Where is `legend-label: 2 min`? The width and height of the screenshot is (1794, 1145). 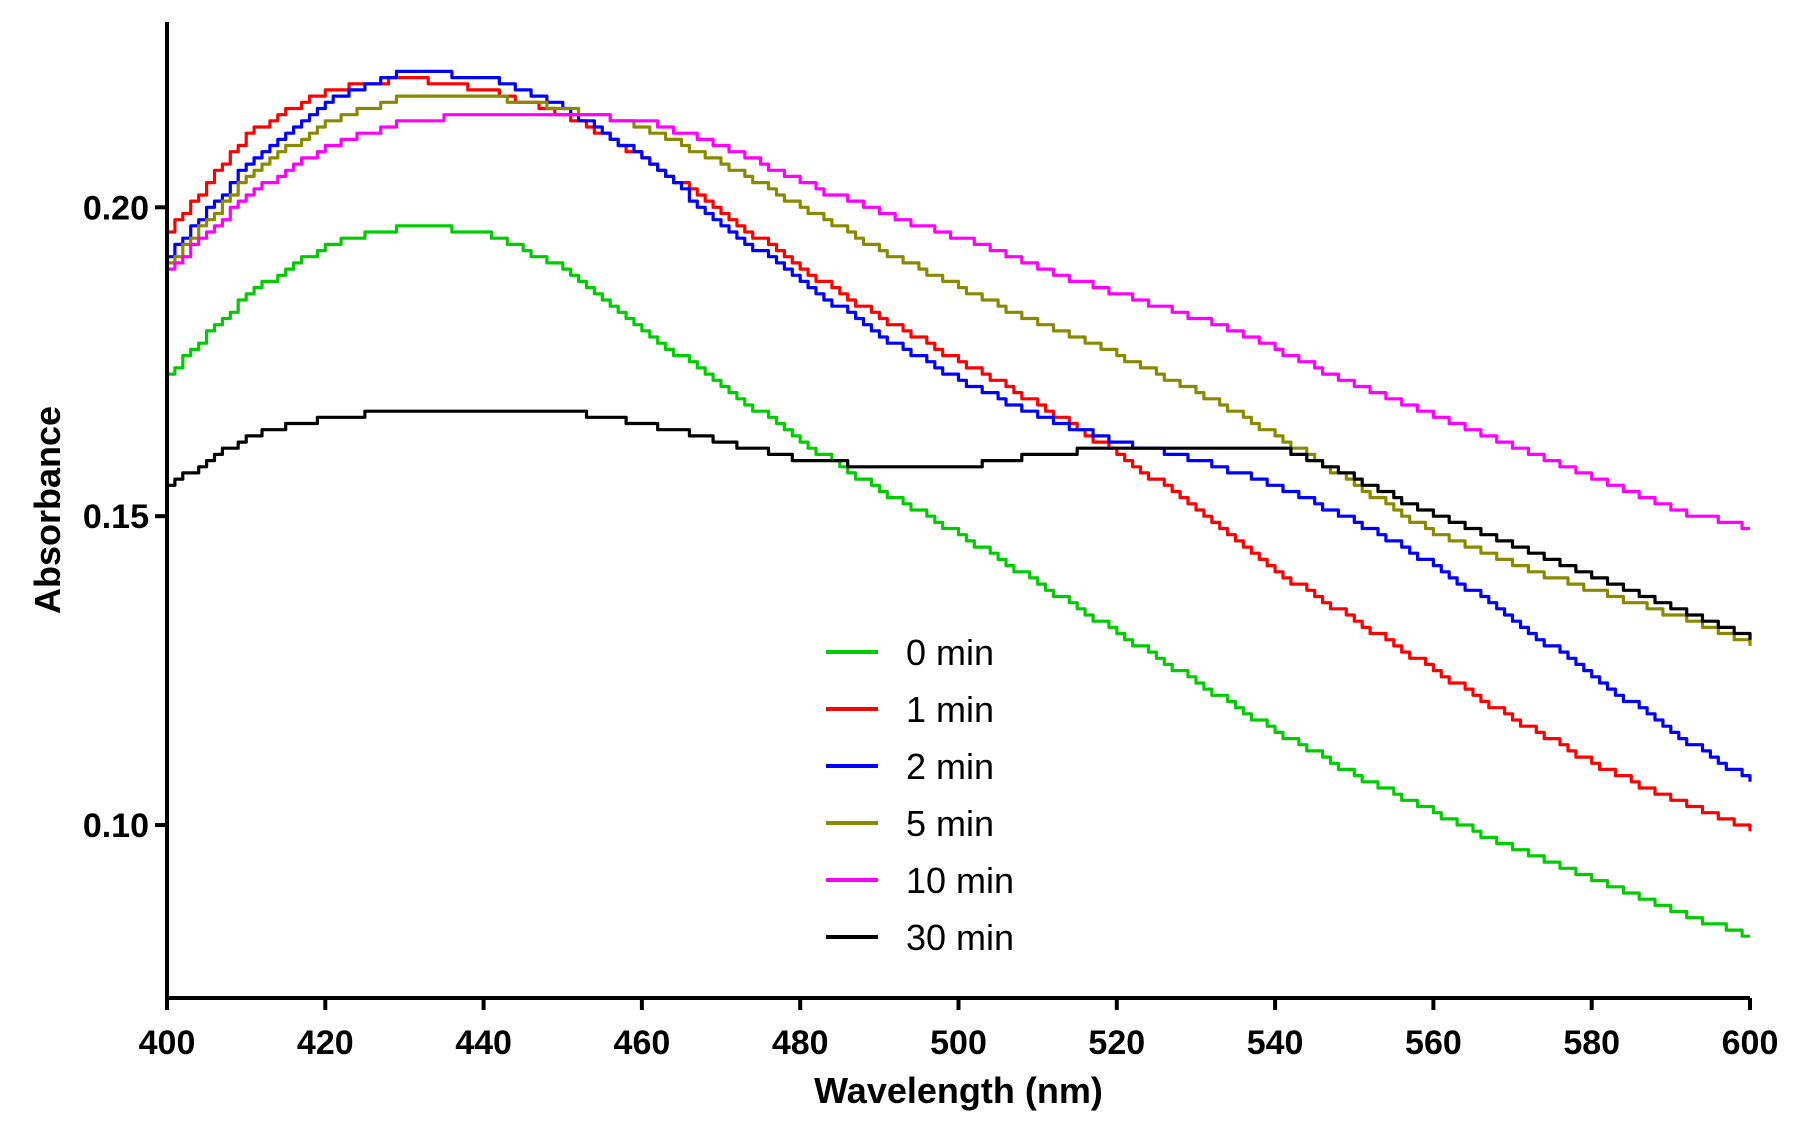 legend-label: 2 min is located at coordinates (950, 766).